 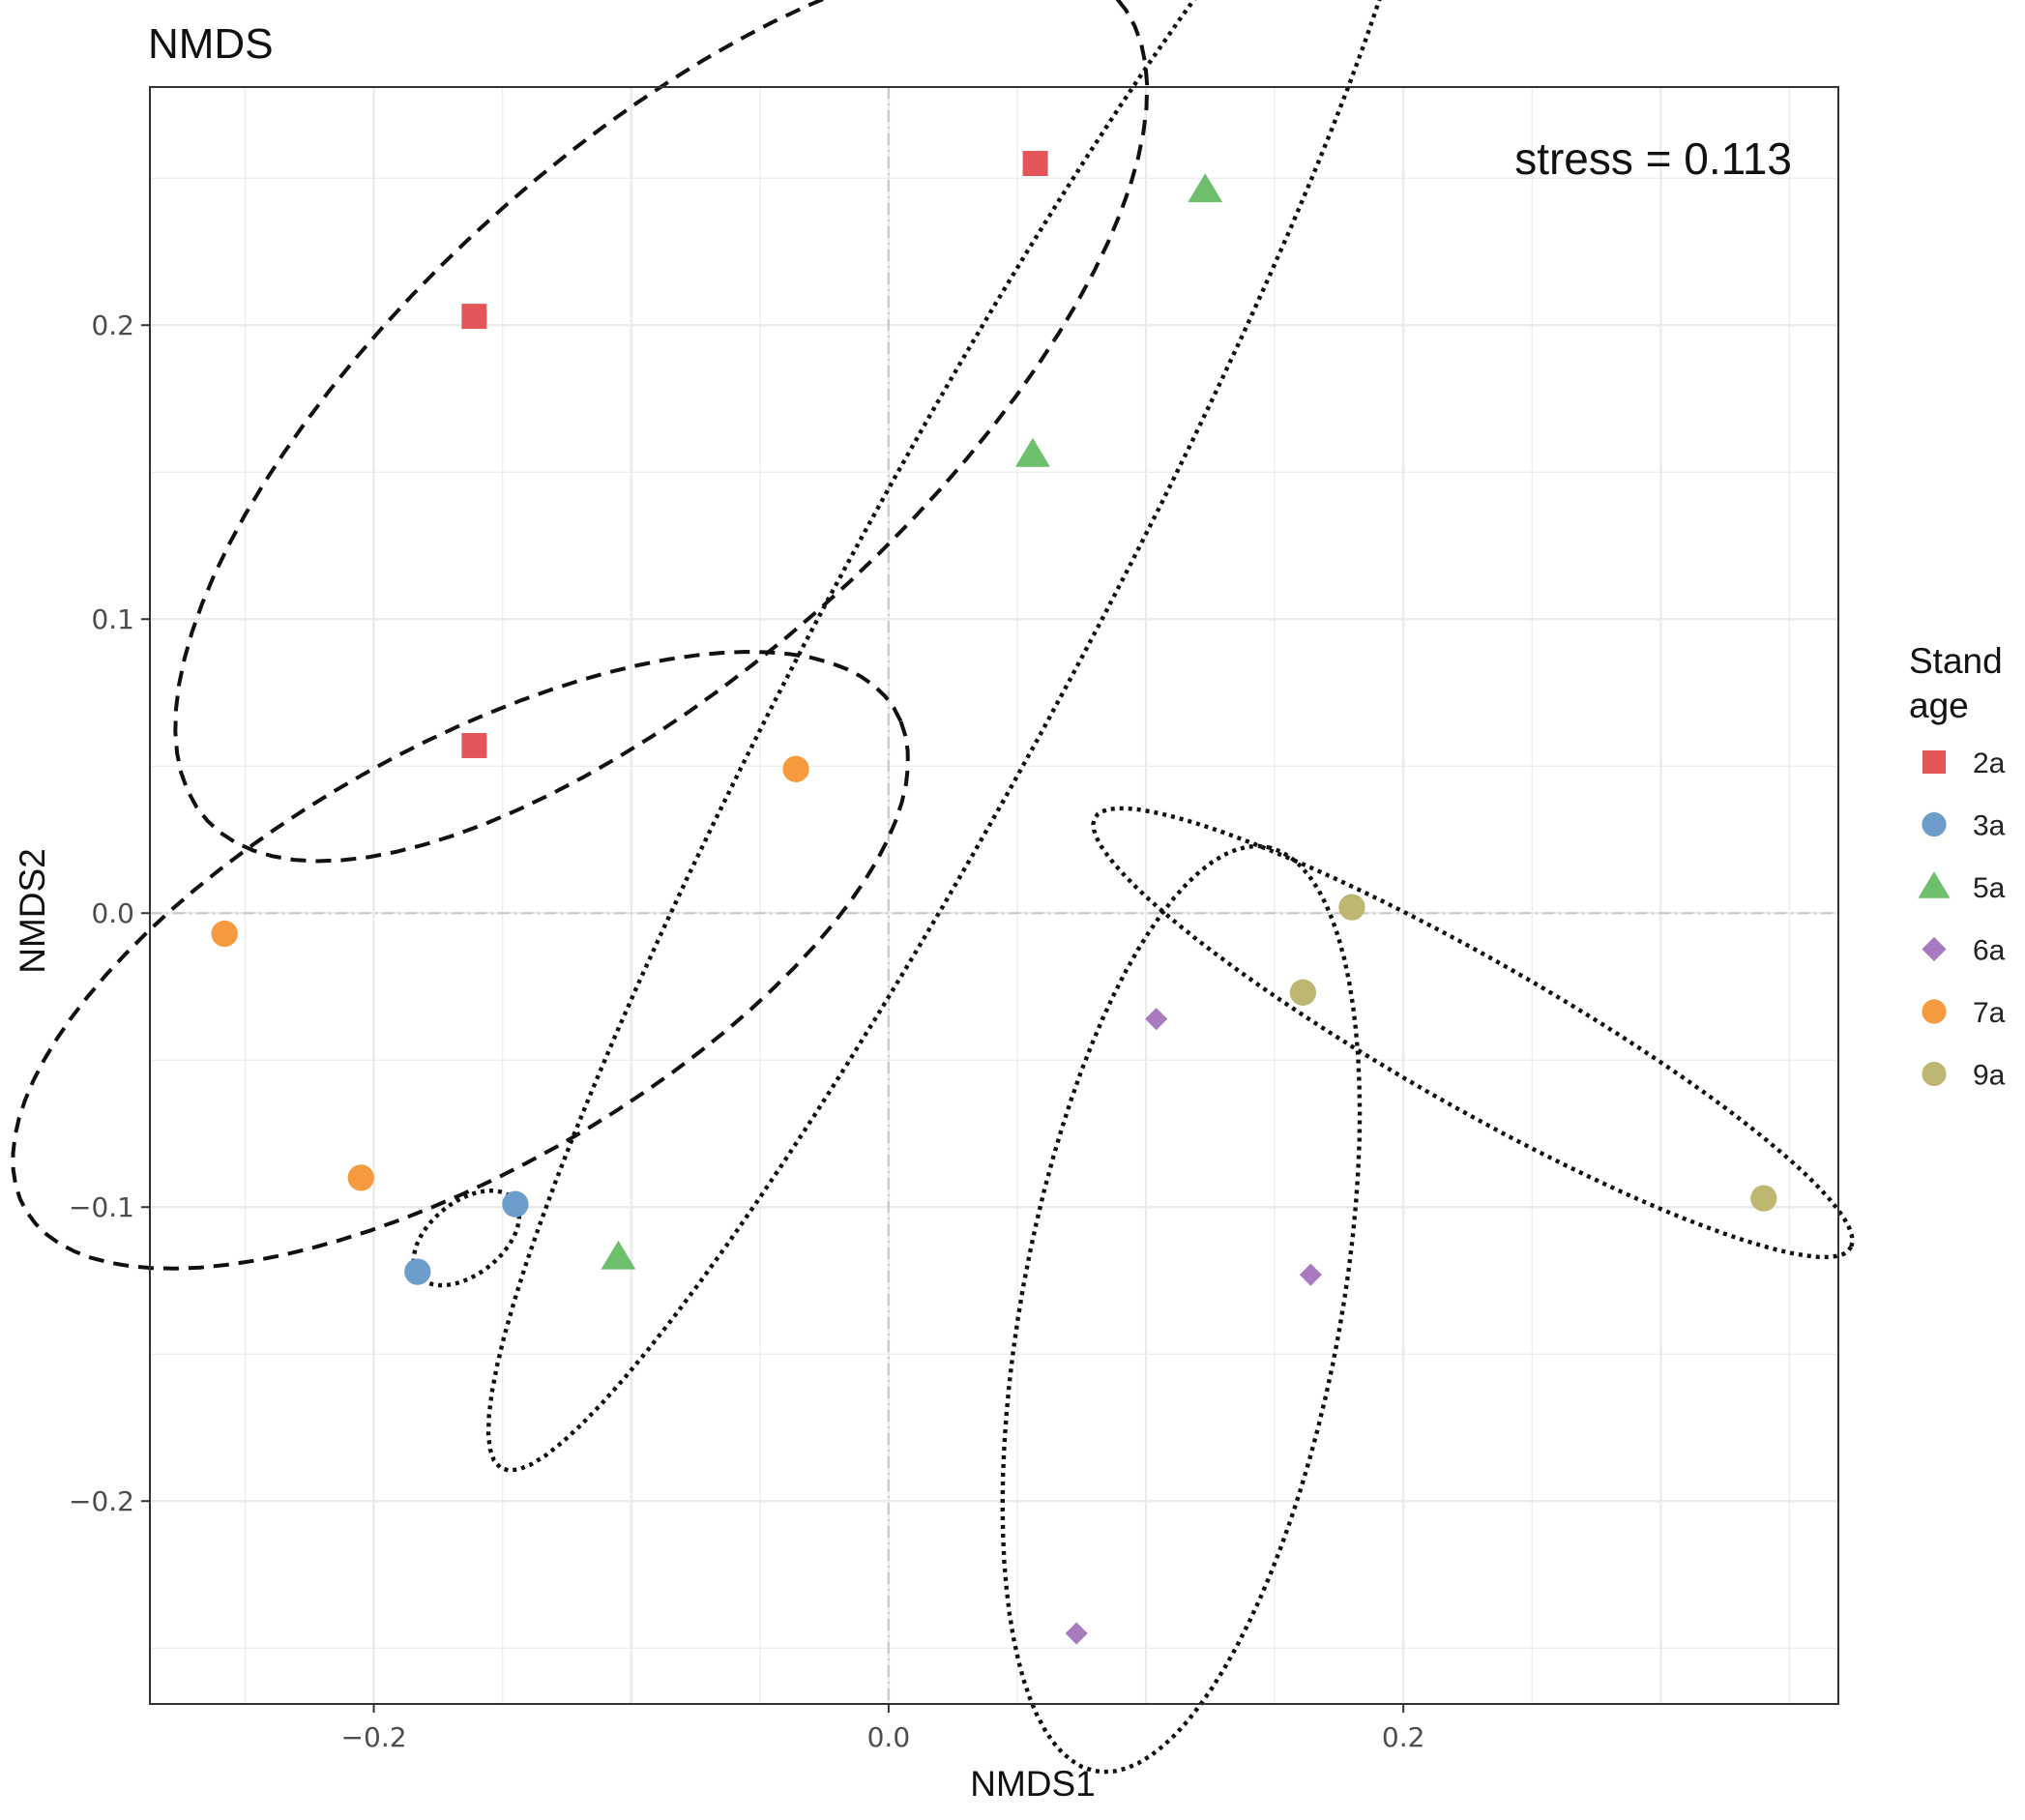 I want to click on legend-item-6a: 6a, so click(x=1964, y=951).